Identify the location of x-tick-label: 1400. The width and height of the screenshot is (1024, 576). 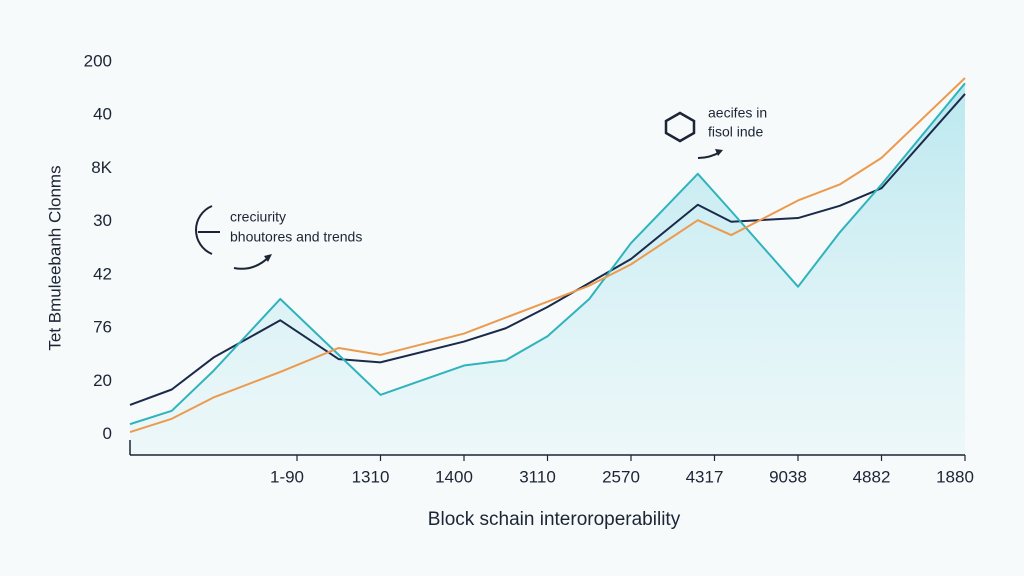
(454, 476).